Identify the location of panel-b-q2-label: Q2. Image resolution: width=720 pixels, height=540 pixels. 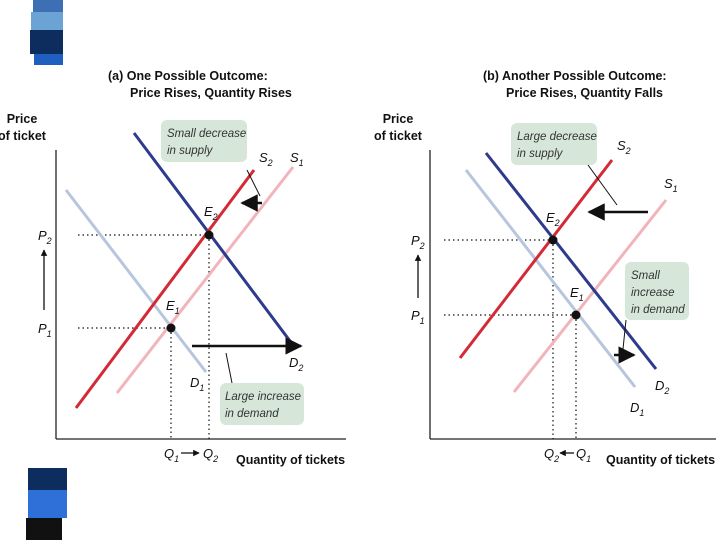
(551, 455).